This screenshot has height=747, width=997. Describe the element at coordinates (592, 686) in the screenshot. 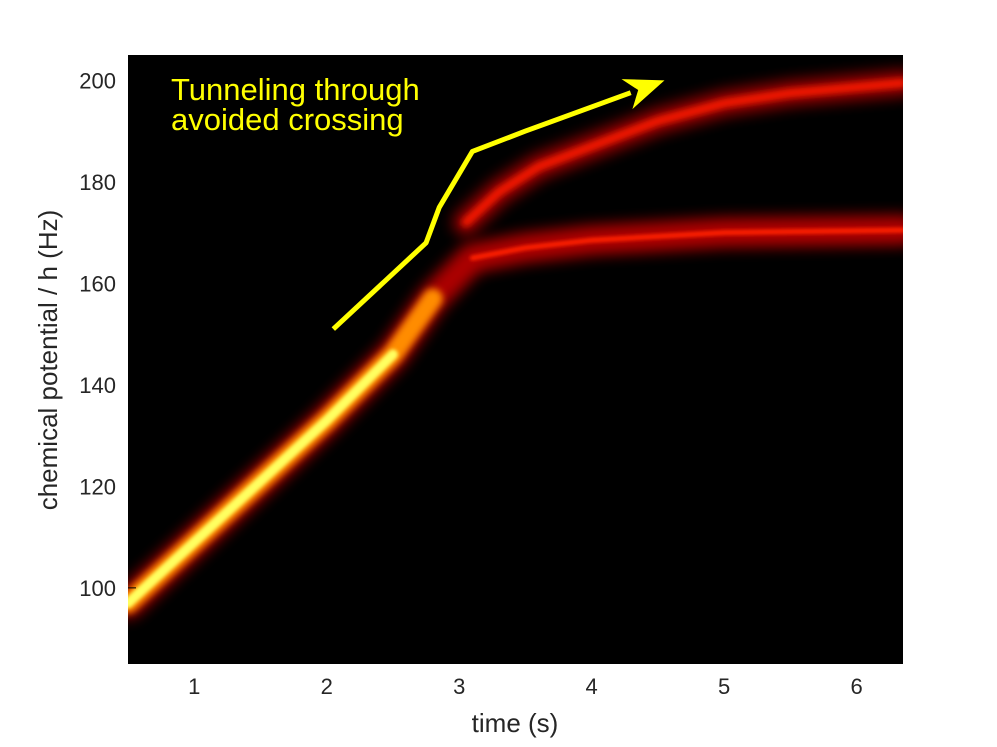

I see `x-tick-label-4: 4` at that location.